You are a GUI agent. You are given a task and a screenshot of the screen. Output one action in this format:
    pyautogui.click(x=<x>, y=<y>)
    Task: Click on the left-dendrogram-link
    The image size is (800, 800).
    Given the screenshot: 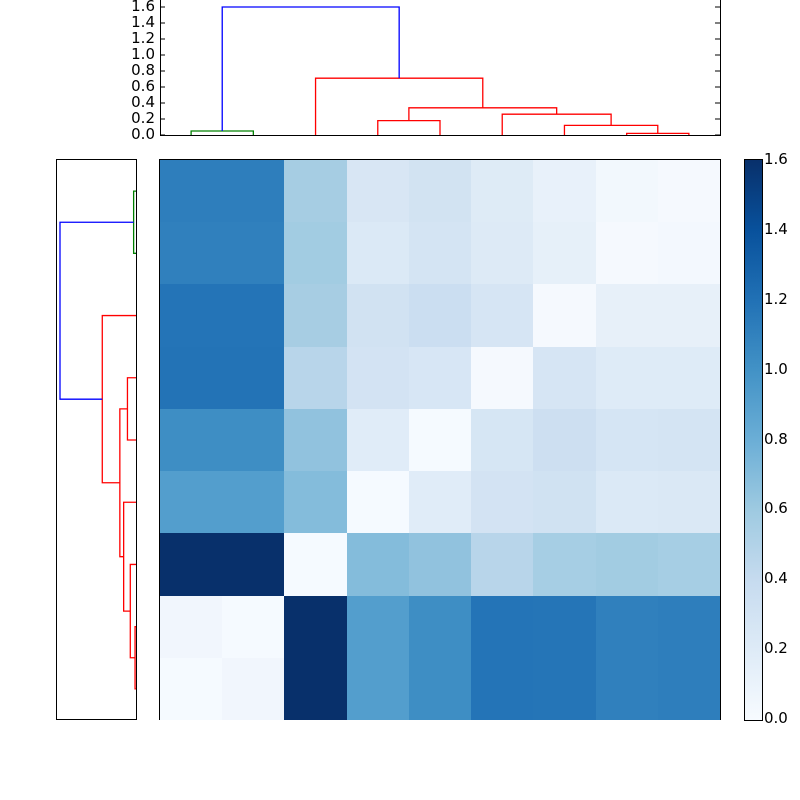 What is the action you would take?
    pyautogui.click(x=96, y=310)
    